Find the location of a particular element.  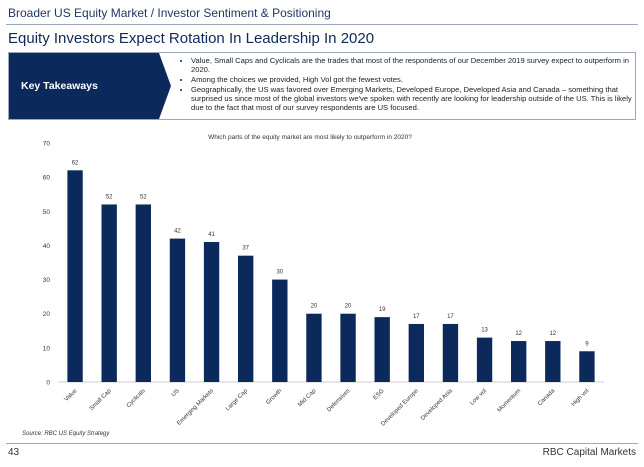

x-tick-label: Mid Cap is located at coordinates (307, 398).